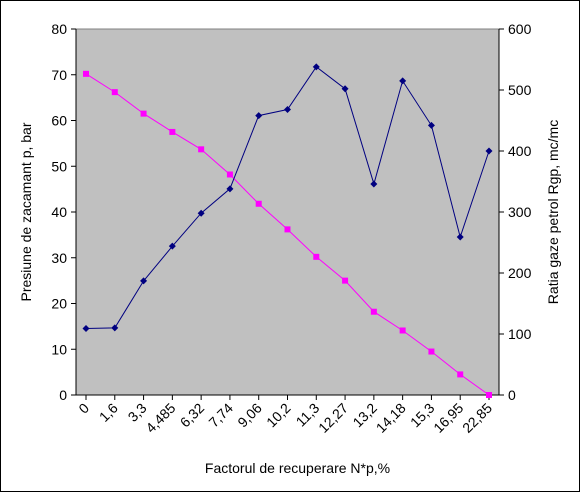 The image size is (580, 492). What do you see at coordinates (520, 29) in the screenshot?
I see `y2-tick-label: 600` at bounding box center [520, 29].